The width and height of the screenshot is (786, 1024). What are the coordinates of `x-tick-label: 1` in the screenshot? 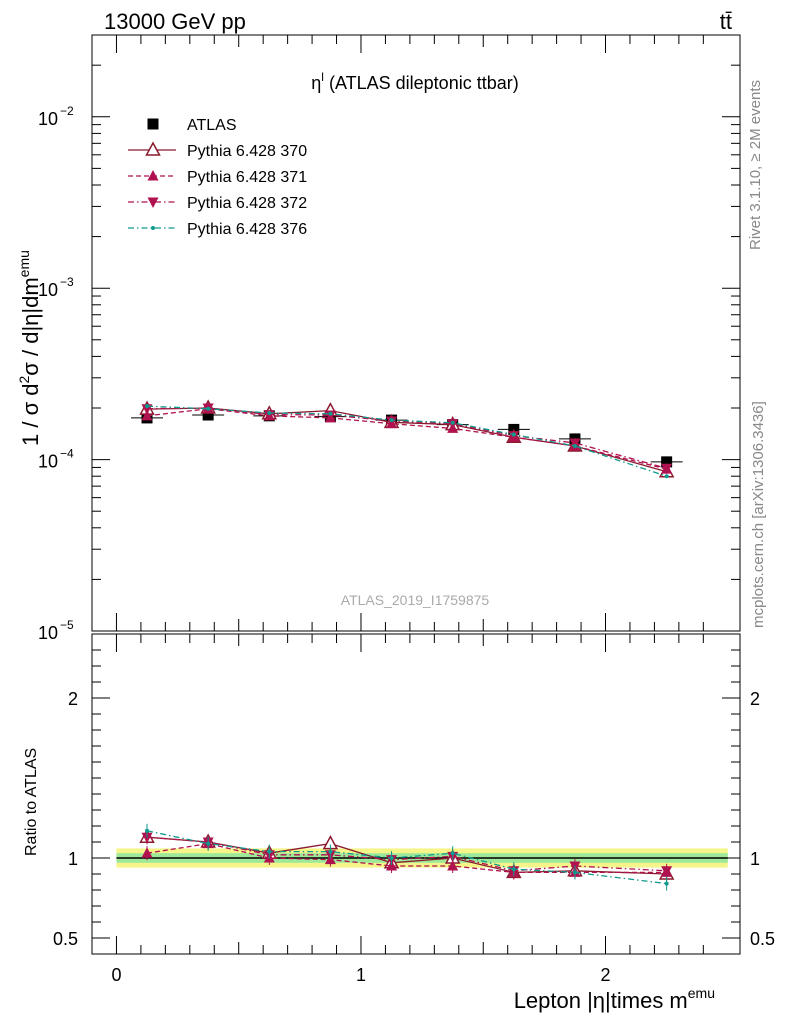 It's located at (361, 975).